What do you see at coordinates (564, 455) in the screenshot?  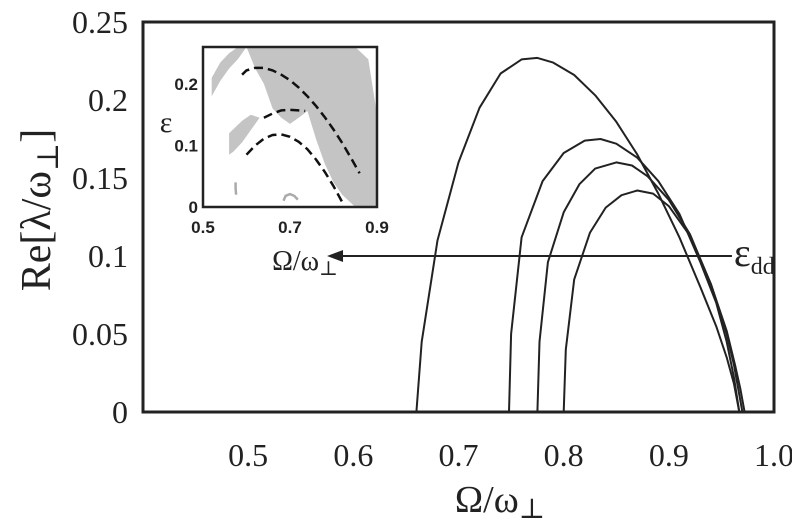 I see `x-tick-label: 0.8` at bounding box center [564, 455].